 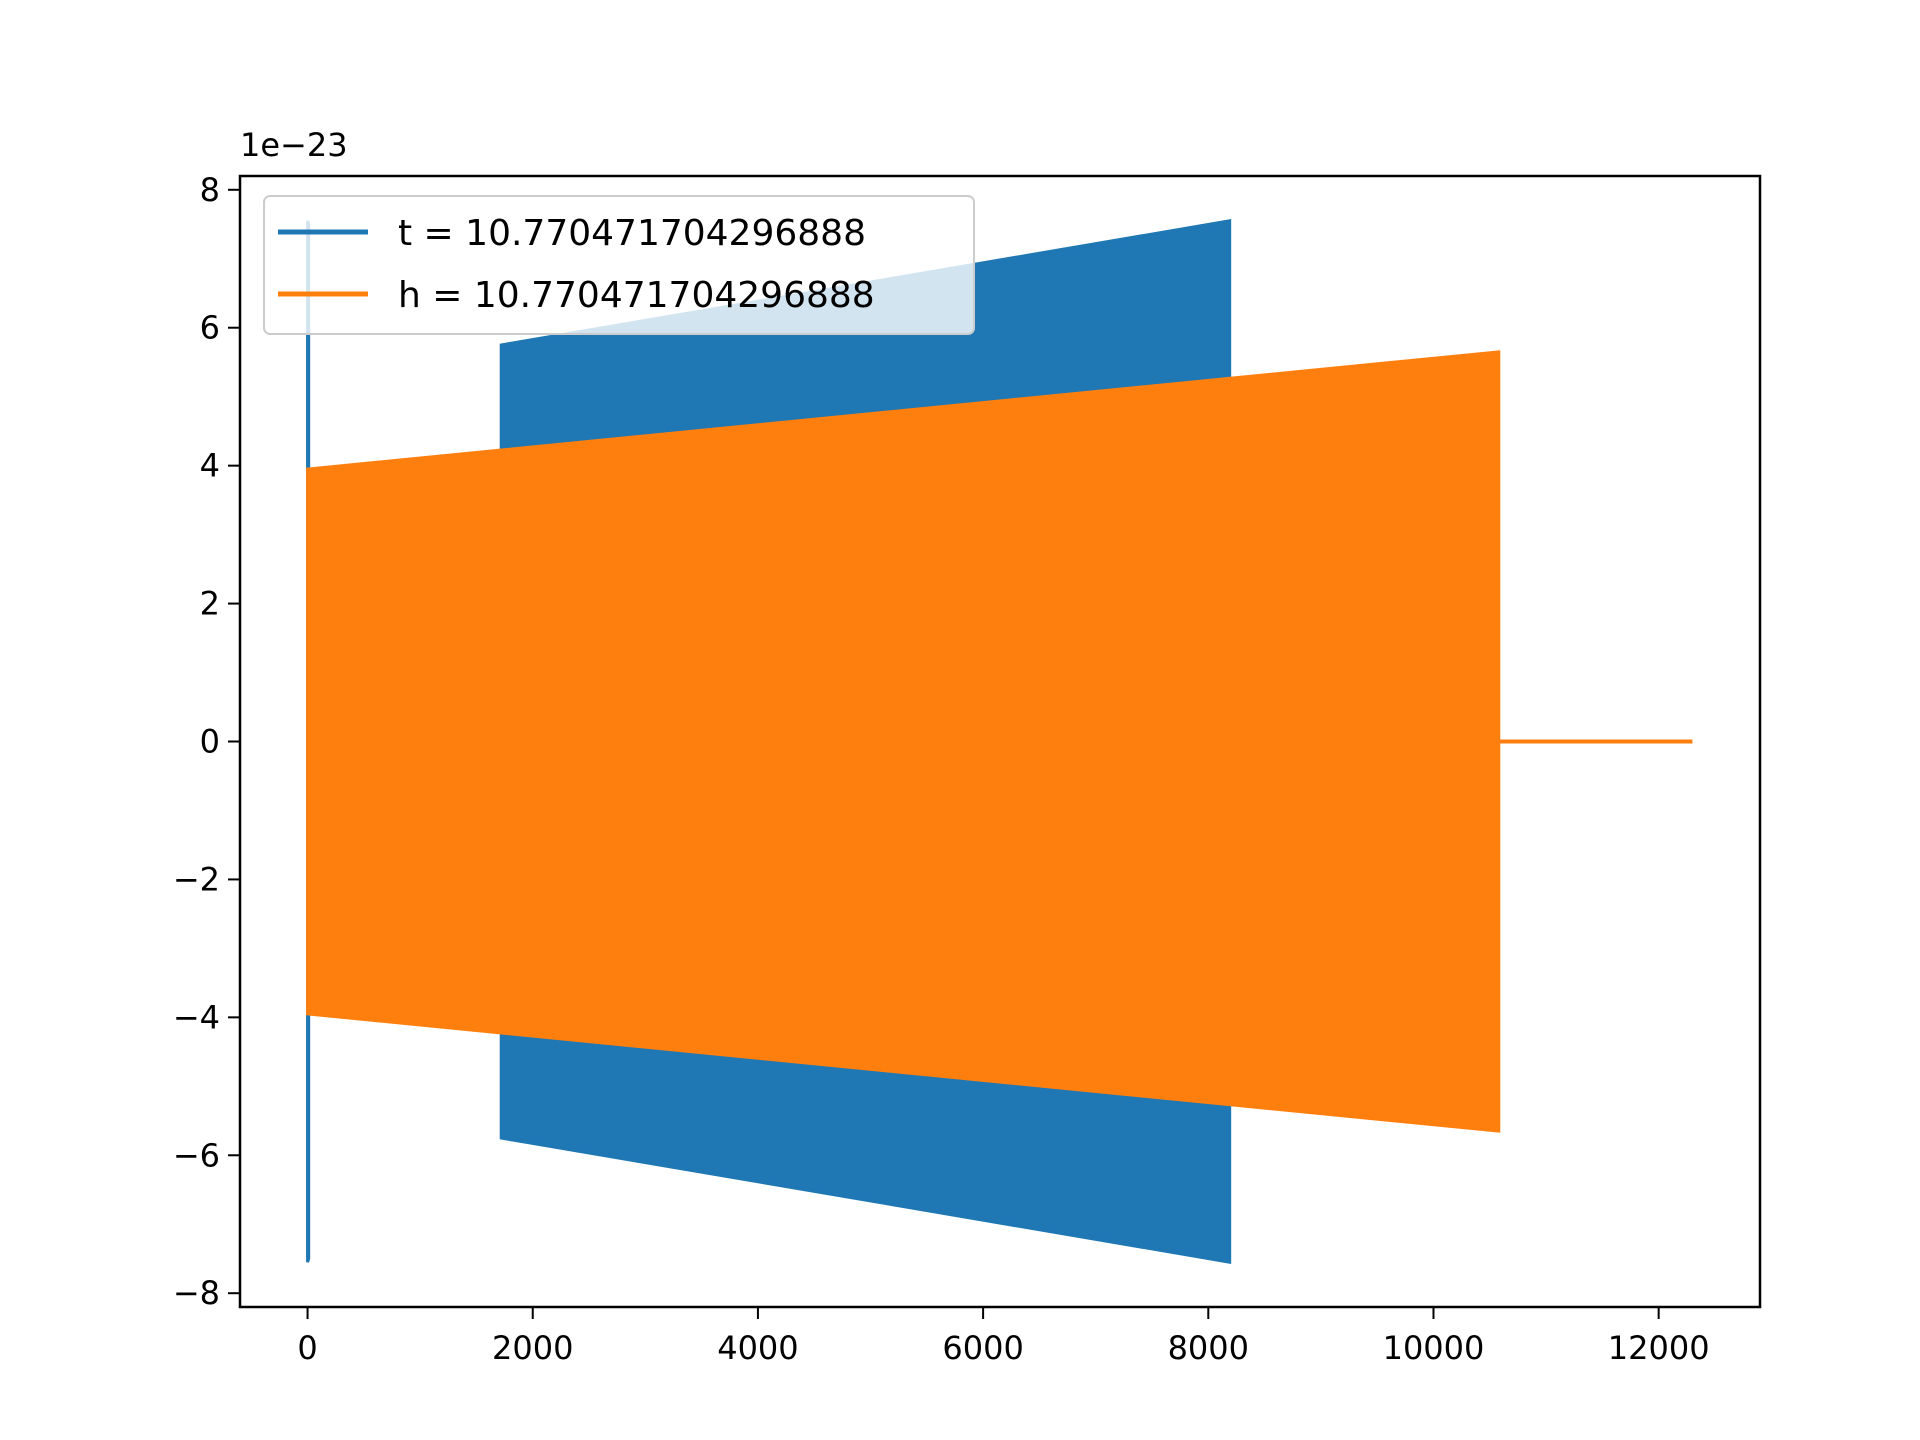 What do you see at coordinates (196, 1155) in the screenshot?
I see `y-tick-label: −6` at bounding box center [196, 1155].